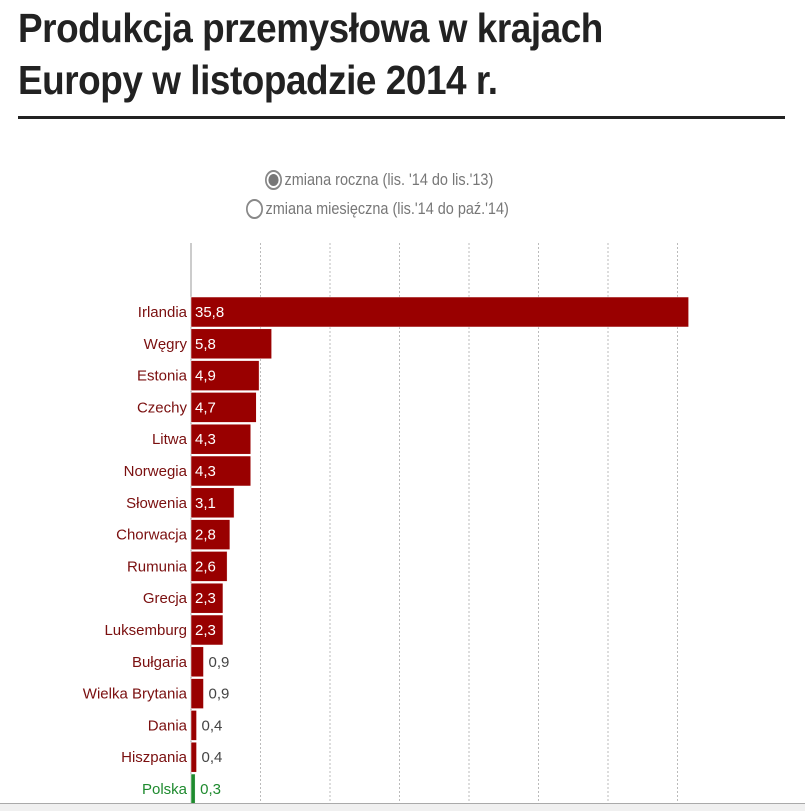 Image resolution: width=805 pixels, height=811 pixels. I want to click on radio-selected-icon, so click(273, 180).